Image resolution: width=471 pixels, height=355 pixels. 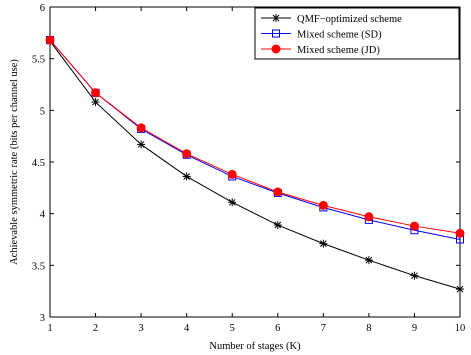 I want to click on x-axis-label: Number of stages (K), so click(x=255, y=346).